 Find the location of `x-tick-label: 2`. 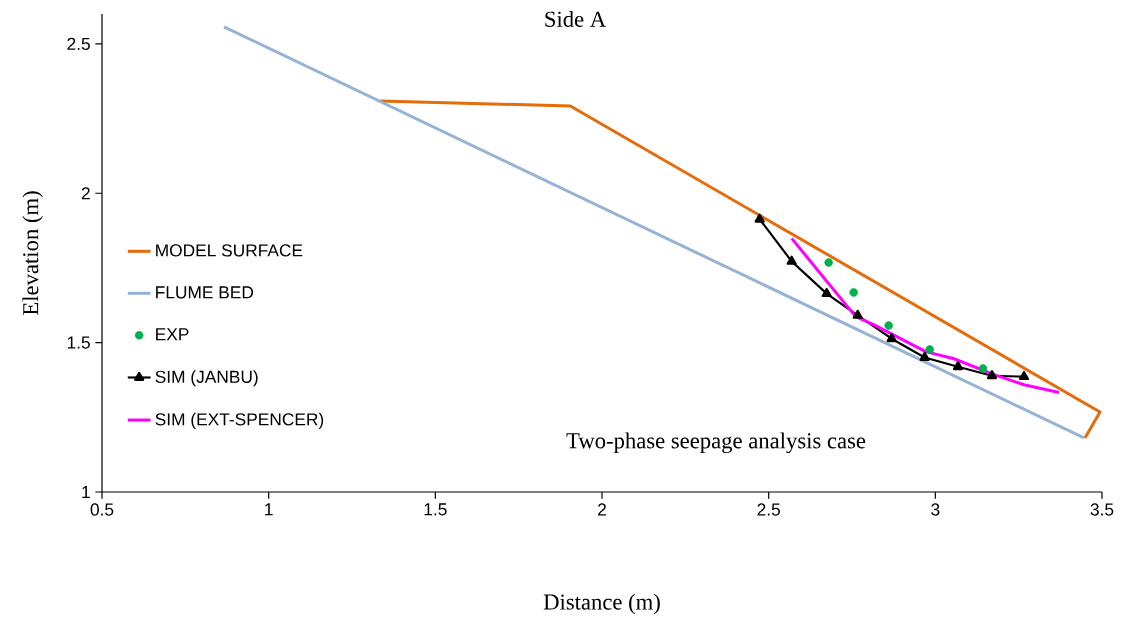

x-tick-label: 2 is located at coordinates (602, 509).